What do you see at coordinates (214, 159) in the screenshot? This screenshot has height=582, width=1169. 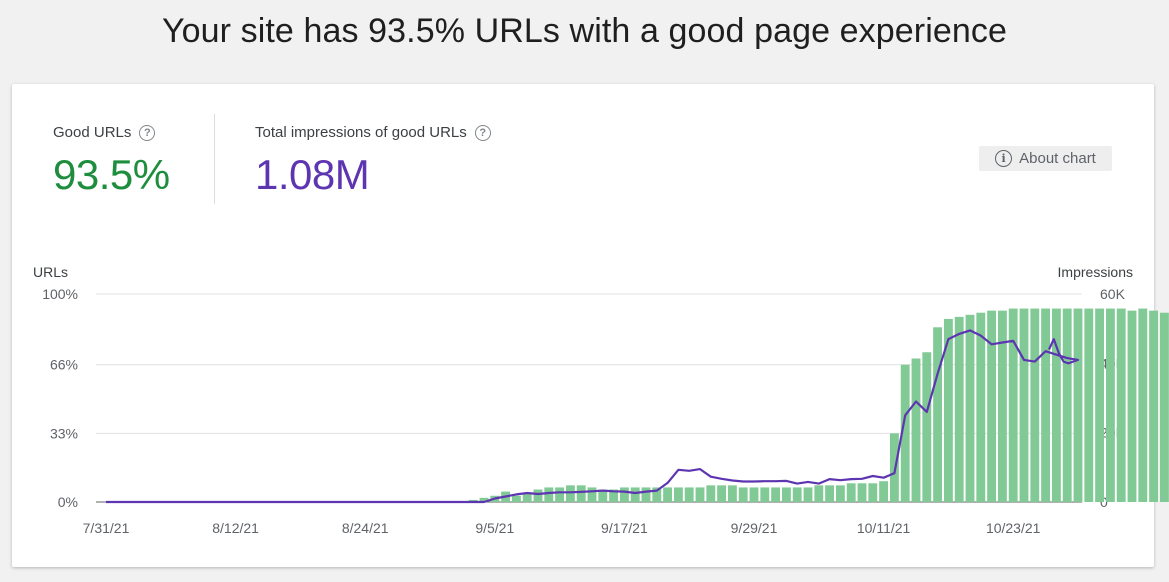 I see `metric-divider` at bounding box center [214, 159].